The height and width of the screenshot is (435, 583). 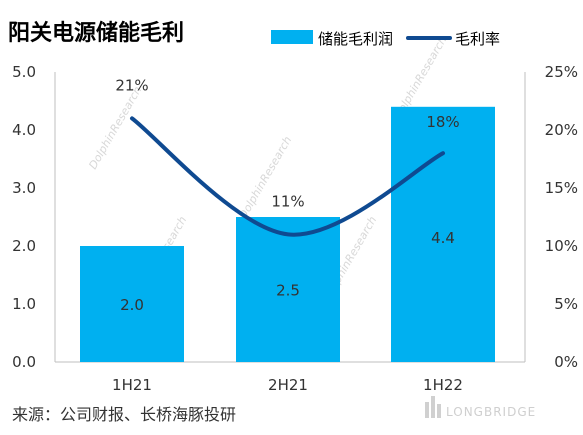 I want to click on bar-value-label: 4.4, so click(x=443, y=238).